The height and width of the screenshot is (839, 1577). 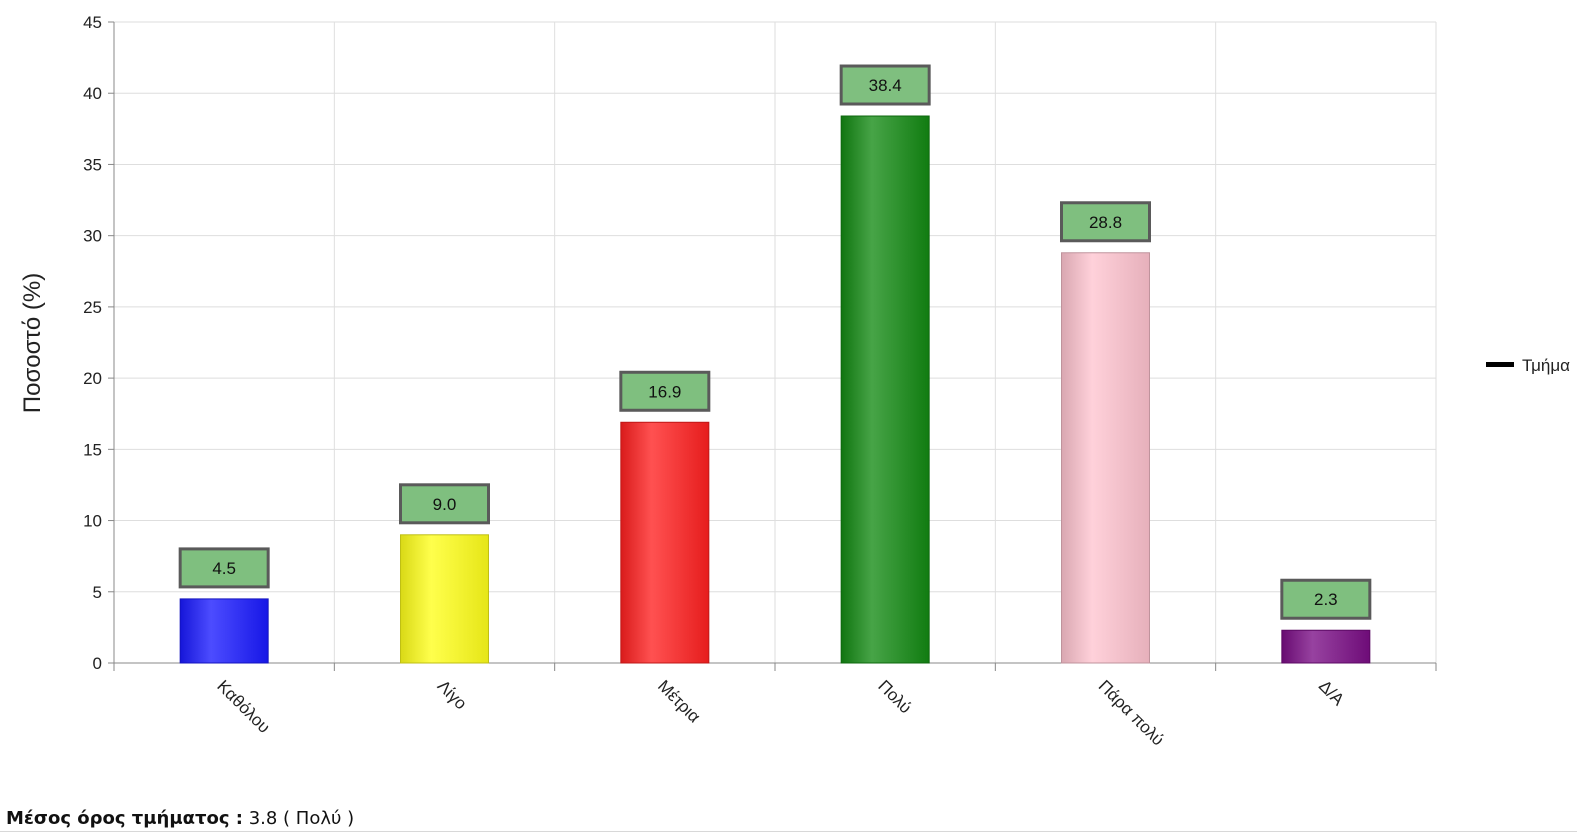 What do you see at coordinates (97, 663) in the screenshot?
I see `y-tick-label: 0` at bounding box center [97, 663].